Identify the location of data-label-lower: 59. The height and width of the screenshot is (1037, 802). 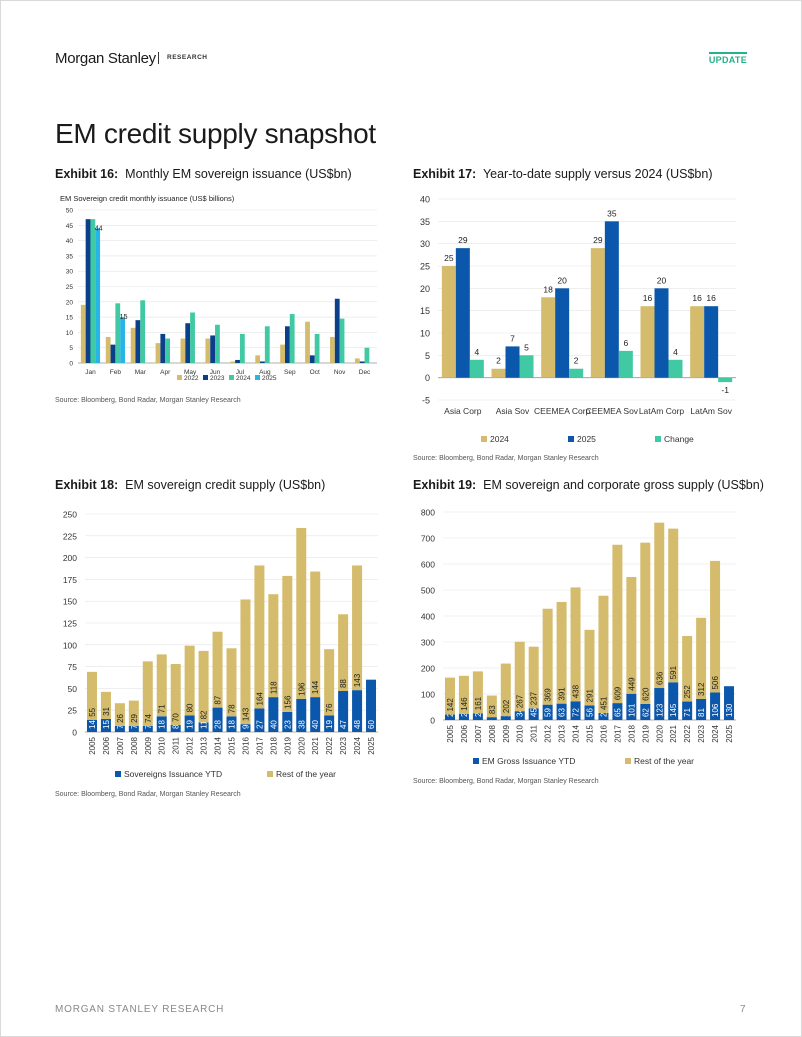
(548, 712).